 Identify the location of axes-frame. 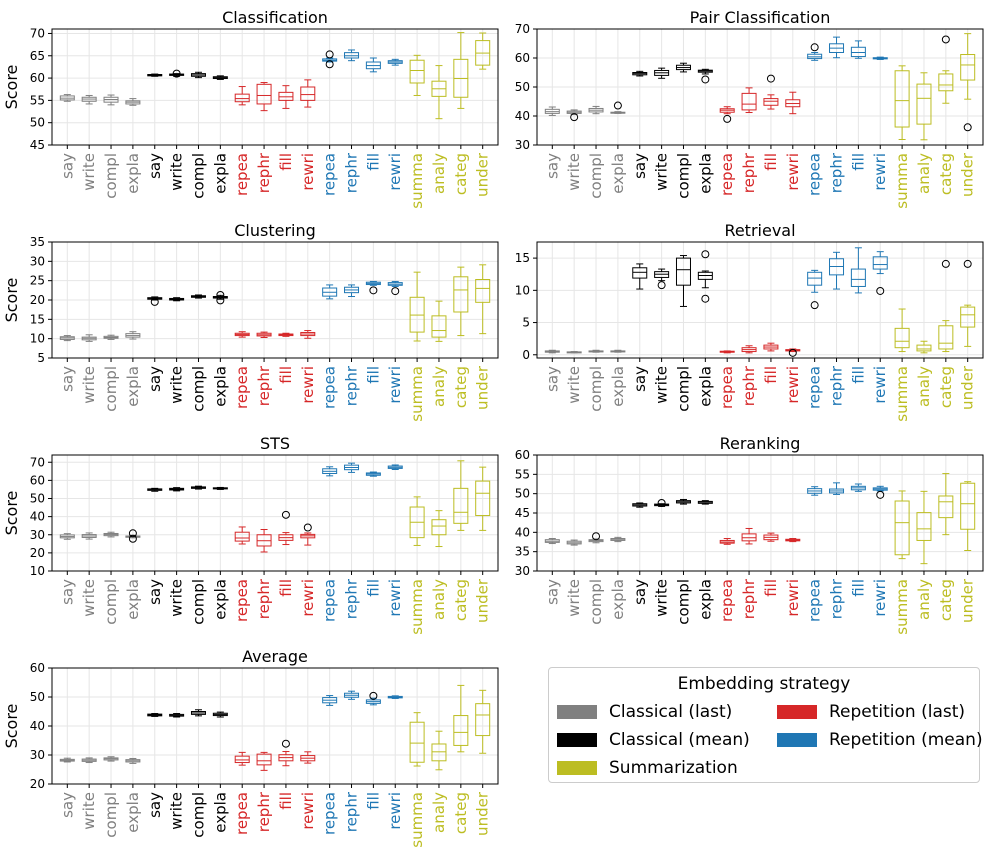
(275, 87).